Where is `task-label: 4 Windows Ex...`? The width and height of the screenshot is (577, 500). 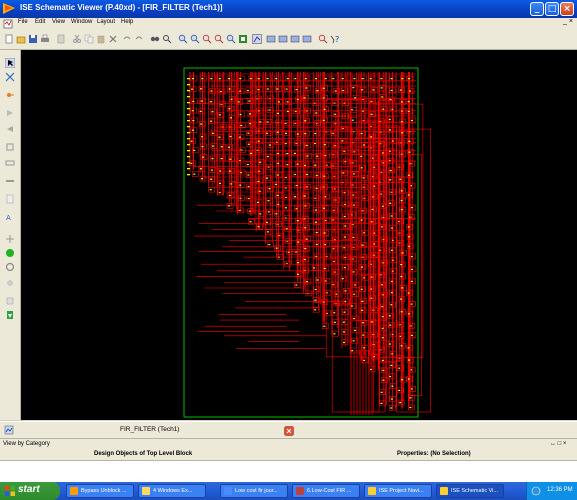
task-label: 4 Windows Ex... is located at coordinates (173, 491).